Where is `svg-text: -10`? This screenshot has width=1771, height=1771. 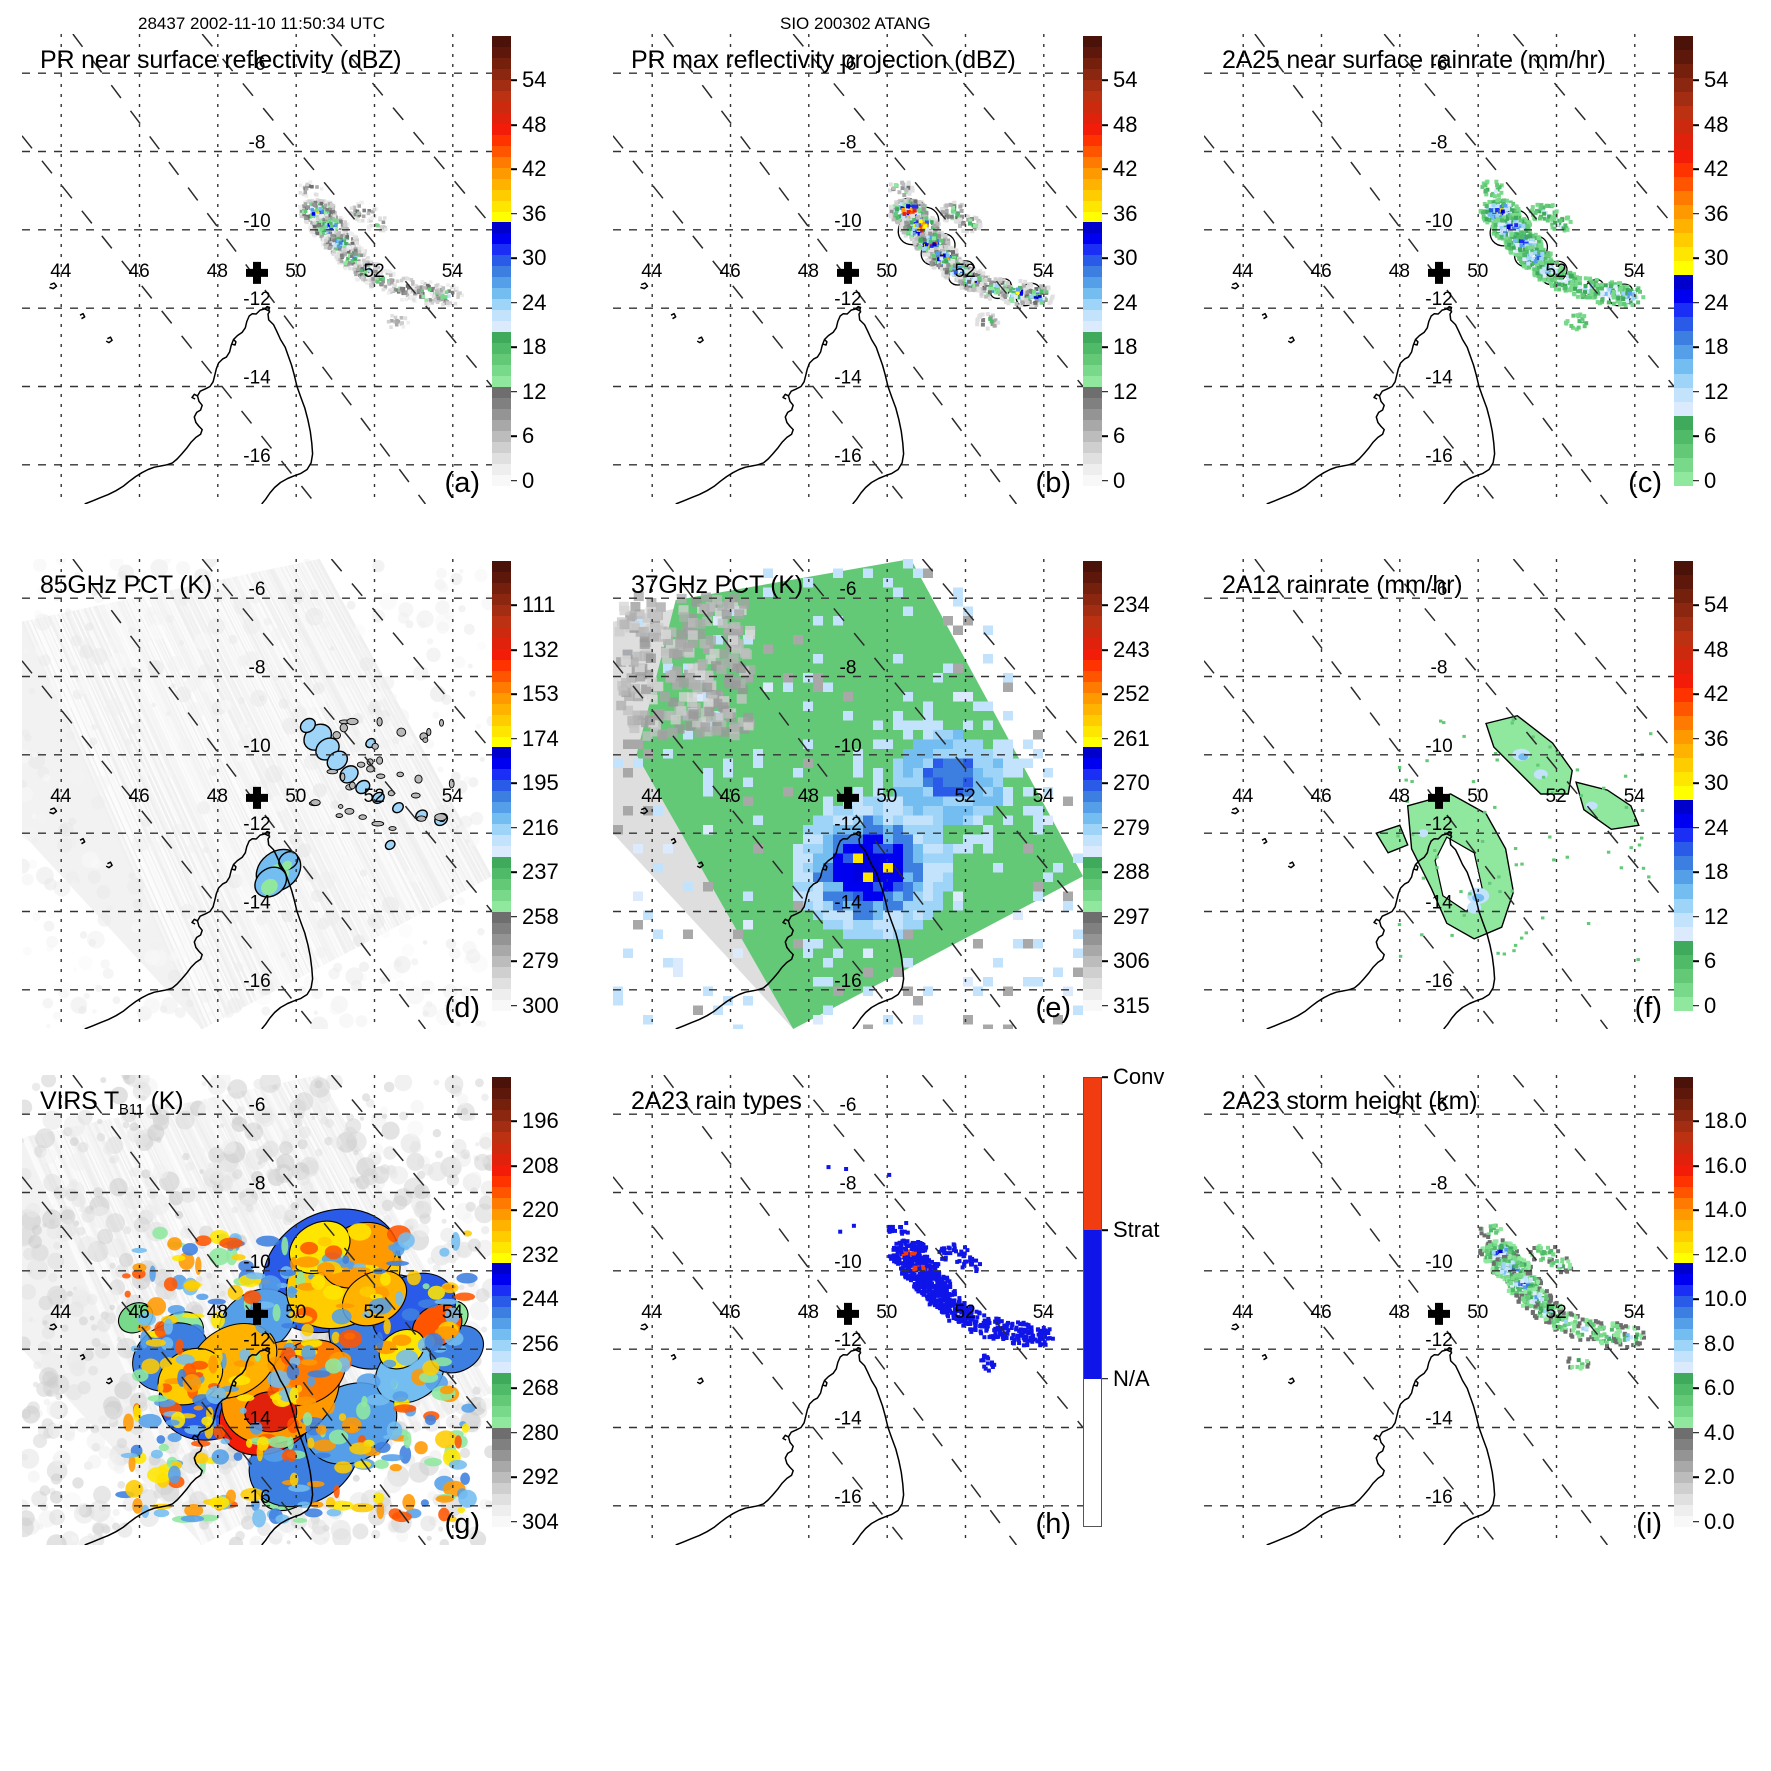 svg-text: -10 is located at coordinates (847, 221).